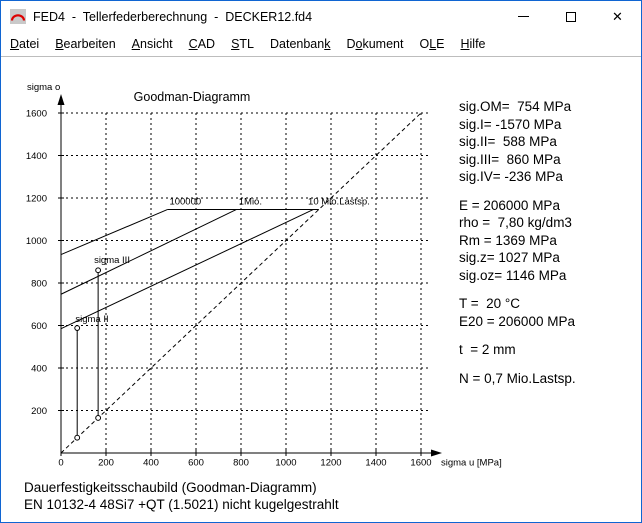  I want to click on minimize-button, so click(523, 16).